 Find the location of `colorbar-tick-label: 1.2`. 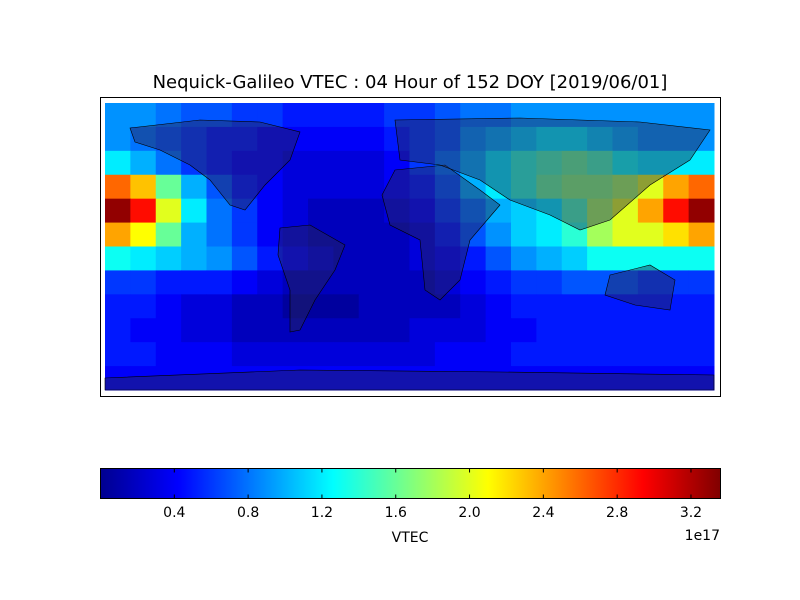

colorbar-tick-label: 1.2 is located at coordinates (322, 513).